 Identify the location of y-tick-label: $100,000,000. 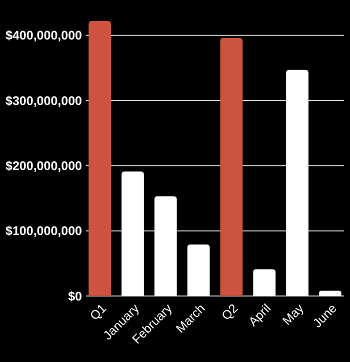
(44, 231).